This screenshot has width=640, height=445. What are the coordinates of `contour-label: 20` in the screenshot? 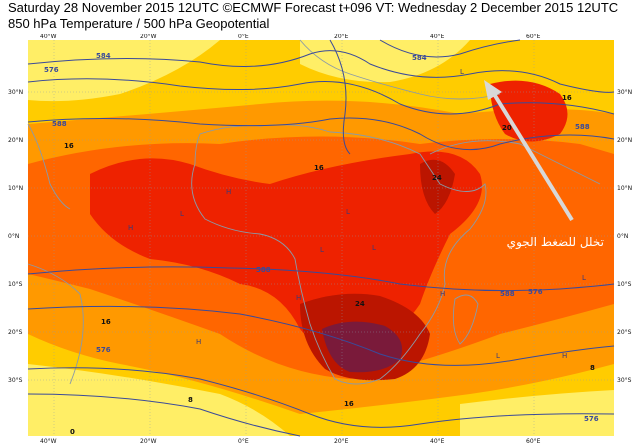 It's located at (507, 128).